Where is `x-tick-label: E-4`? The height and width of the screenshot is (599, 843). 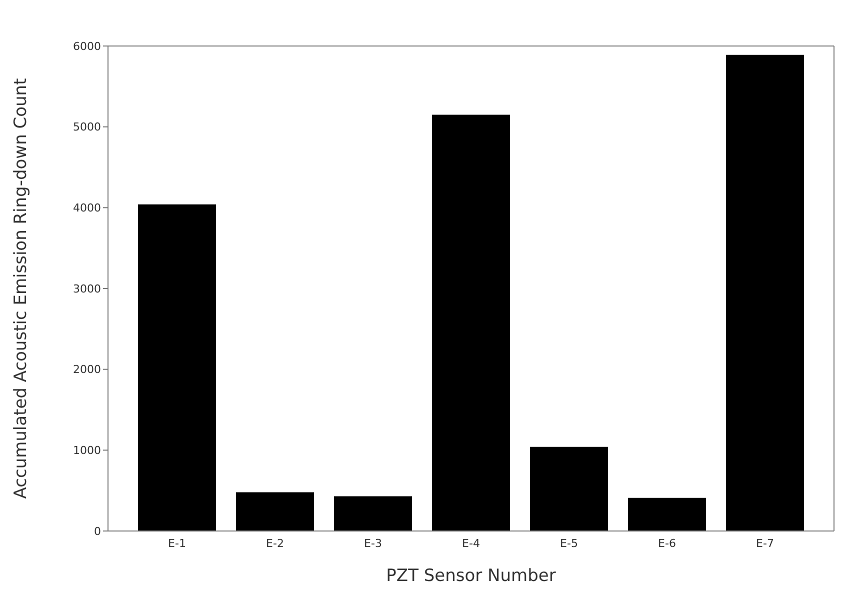
x-tick-label: E-4 is located at coordinates (471, 543).